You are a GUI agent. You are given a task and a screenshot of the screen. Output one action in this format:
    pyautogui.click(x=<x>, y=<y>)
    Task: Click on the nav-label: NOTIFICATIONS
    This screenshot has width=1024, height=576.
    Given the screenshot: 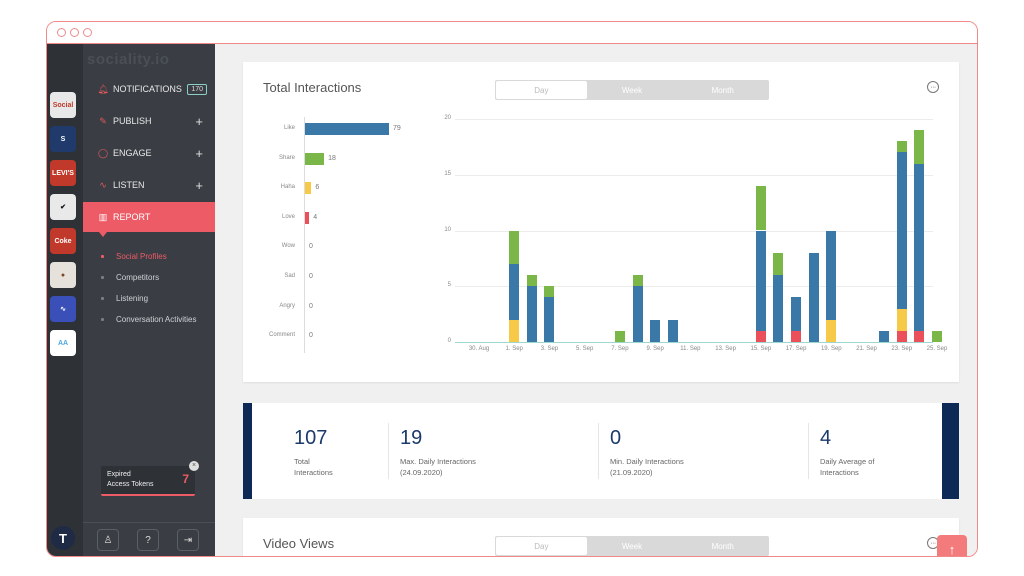 What is the action you would take?
    pyautogui.click(x=147, y=89)
    